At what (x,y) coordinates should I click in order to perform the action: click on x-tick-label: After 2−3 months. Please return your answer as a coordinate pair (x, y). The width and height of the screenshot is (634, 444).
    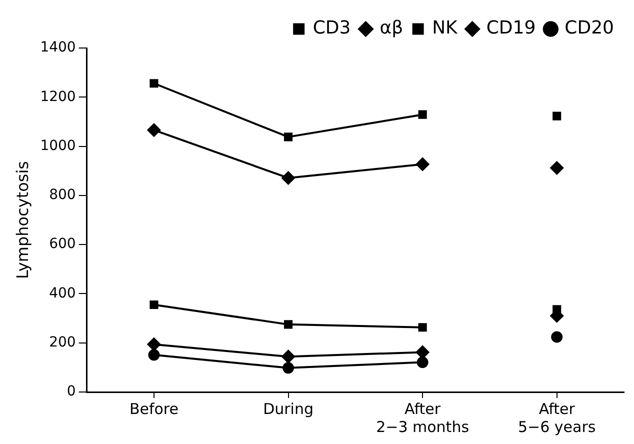
    Looking at the image, I should click on (423, 418).